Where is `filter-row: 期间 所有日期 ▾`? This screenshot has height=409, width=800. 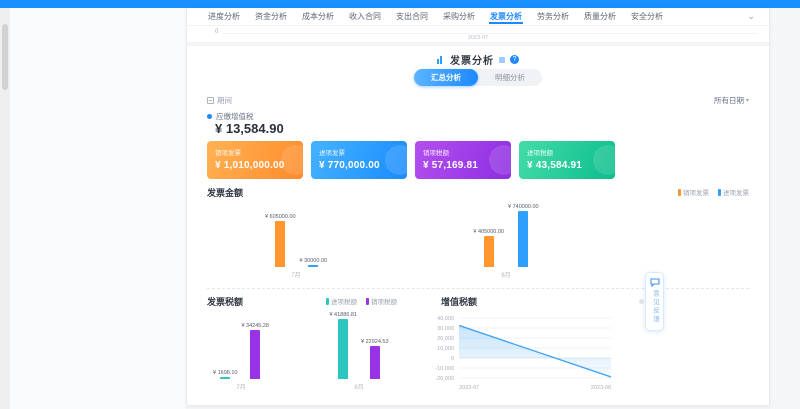 filter-row: 期间 所有日期 ▾ is located at coordinates (478, 100).